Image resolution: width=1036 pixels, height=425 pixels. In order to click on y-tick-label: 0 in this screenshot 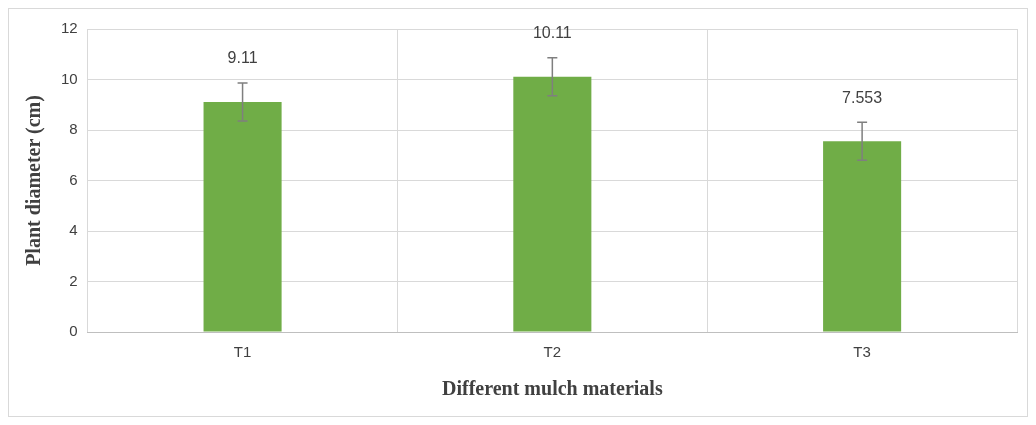, I will do `click(73, 331)`.